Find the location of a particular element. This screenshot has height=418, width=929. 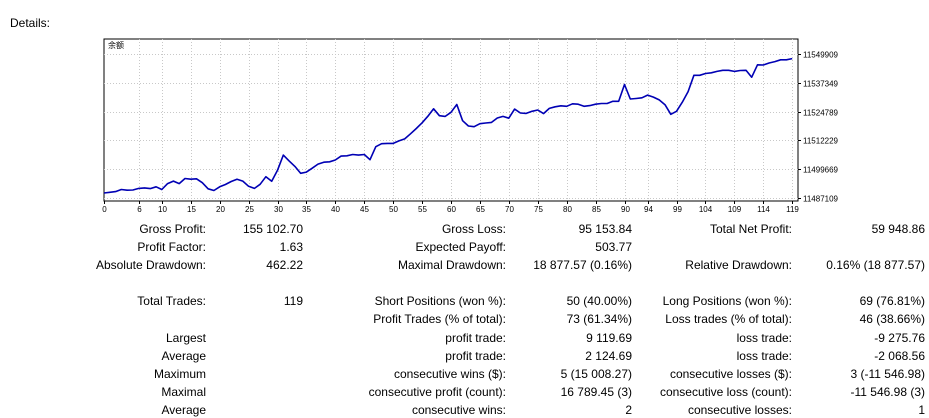

largest-label: Largest is located at coordinates (185, 338).